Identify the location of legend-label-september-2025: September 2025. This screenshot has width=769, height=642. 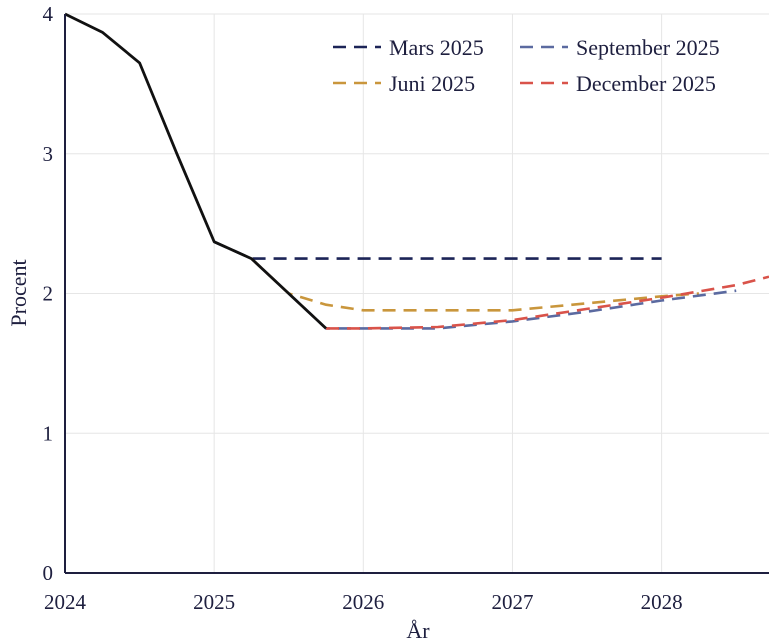
(648, 47).